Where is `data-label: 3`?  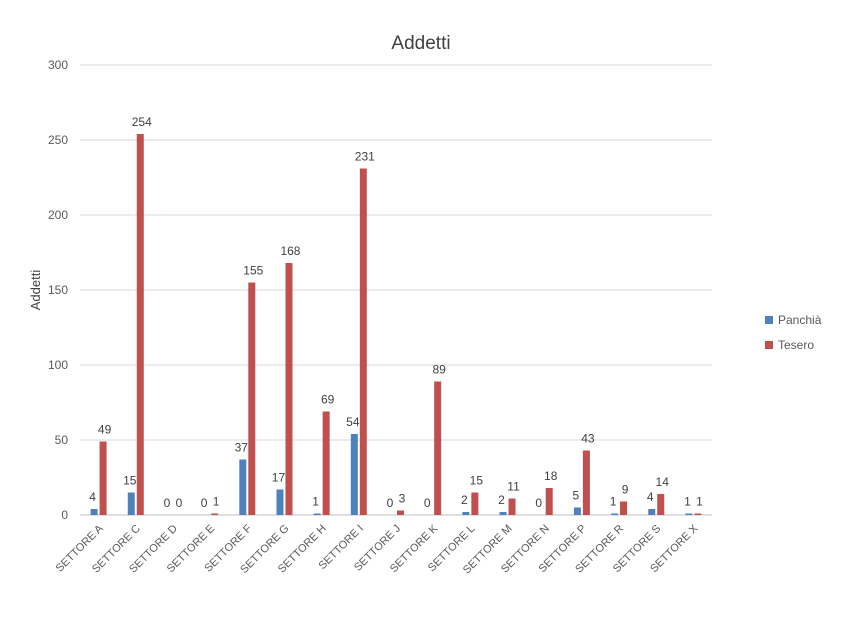
data-label: 3 is located at coordinates (402, 499).